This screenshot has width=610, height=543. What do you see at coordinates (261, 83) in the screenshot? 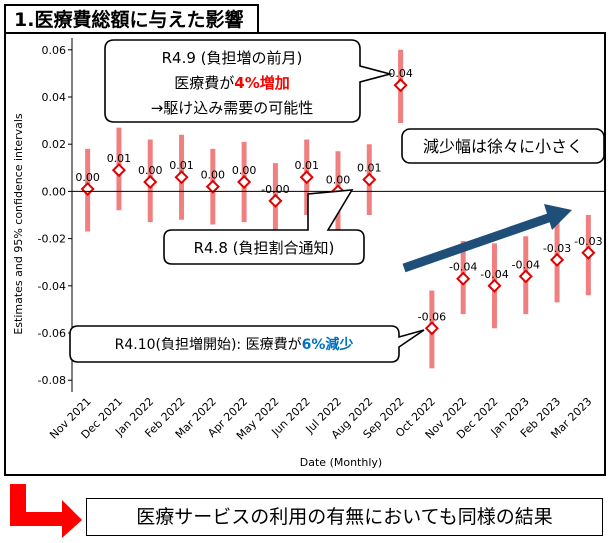
I see `callout-r49-highlight: 4%増加` at bounding box center [261, 83].